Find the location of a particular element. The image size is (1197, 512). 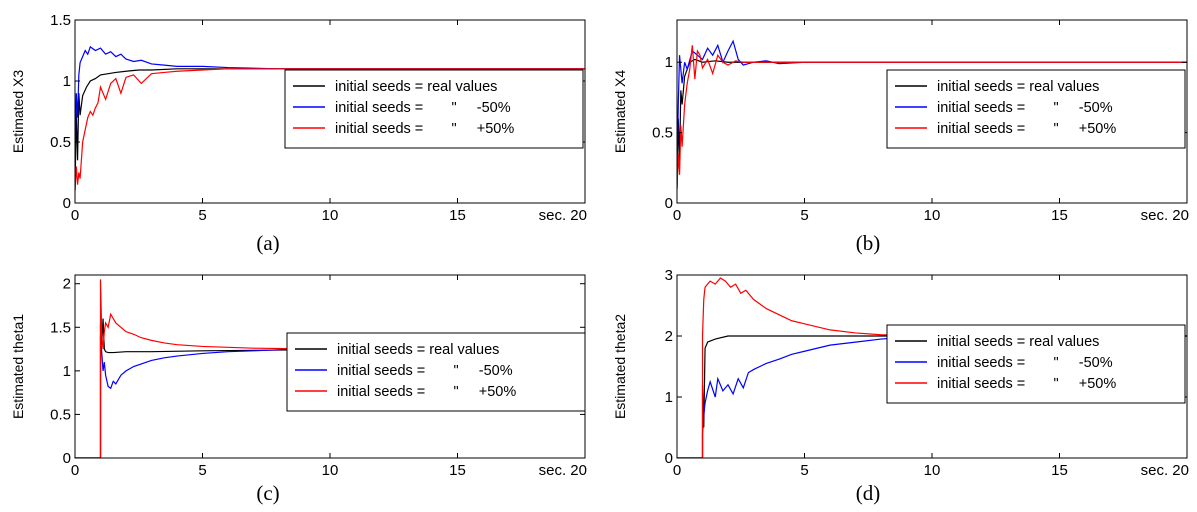

panel-caption: (c) is located at coordinates (267, 493).